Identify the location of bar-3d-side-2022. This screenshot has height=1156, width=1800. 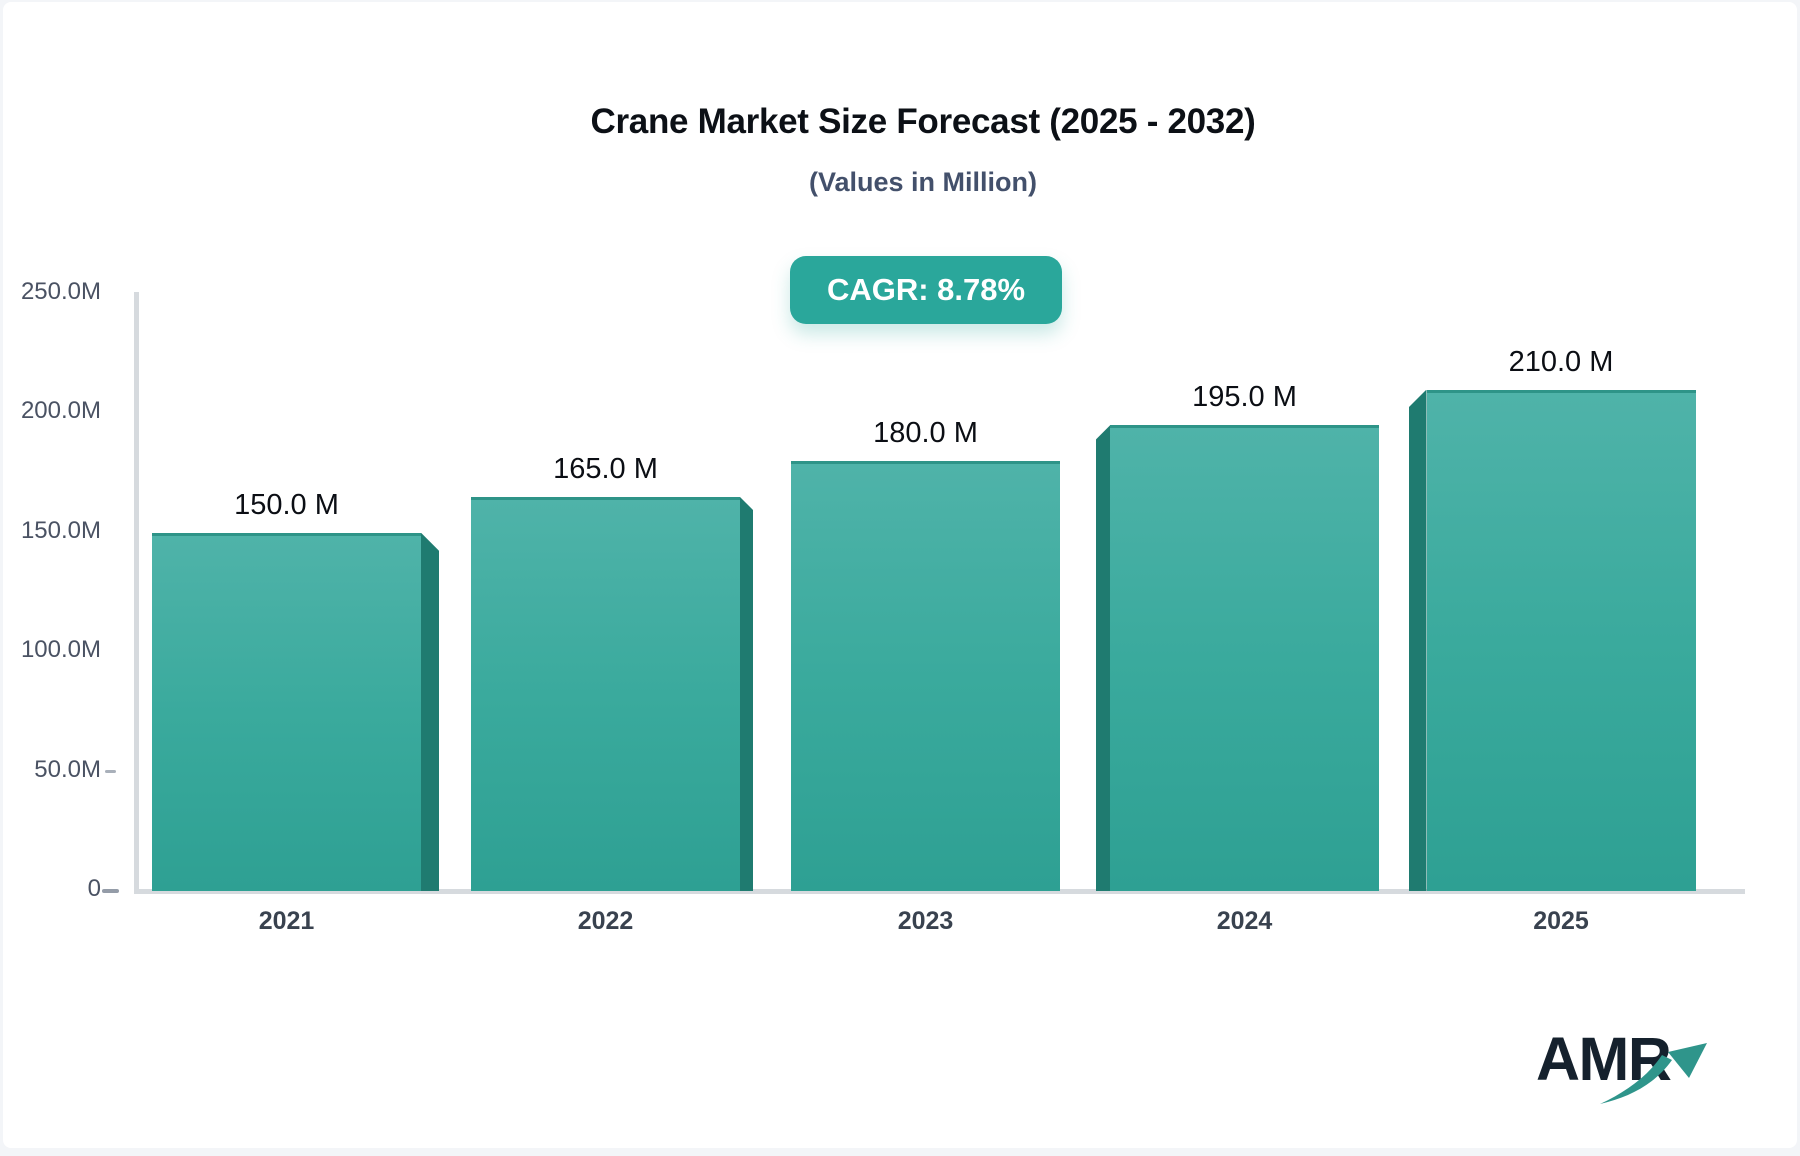
(746, 693).